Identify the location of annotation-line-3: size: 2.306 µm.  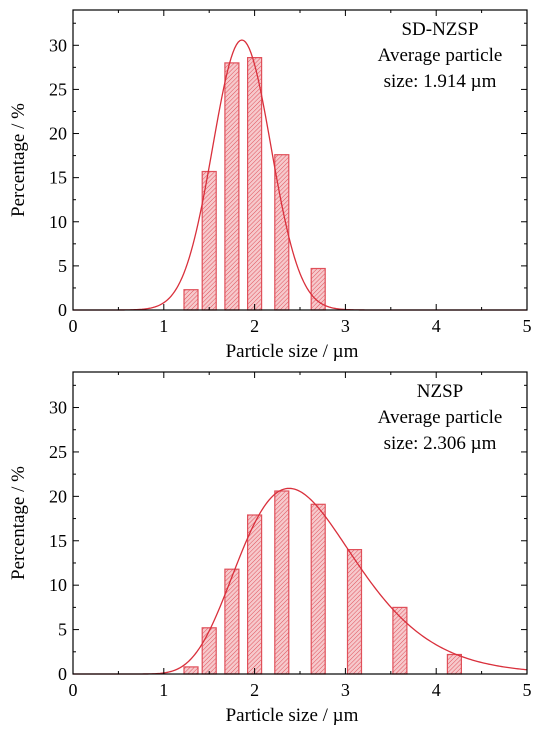
(440, 443).